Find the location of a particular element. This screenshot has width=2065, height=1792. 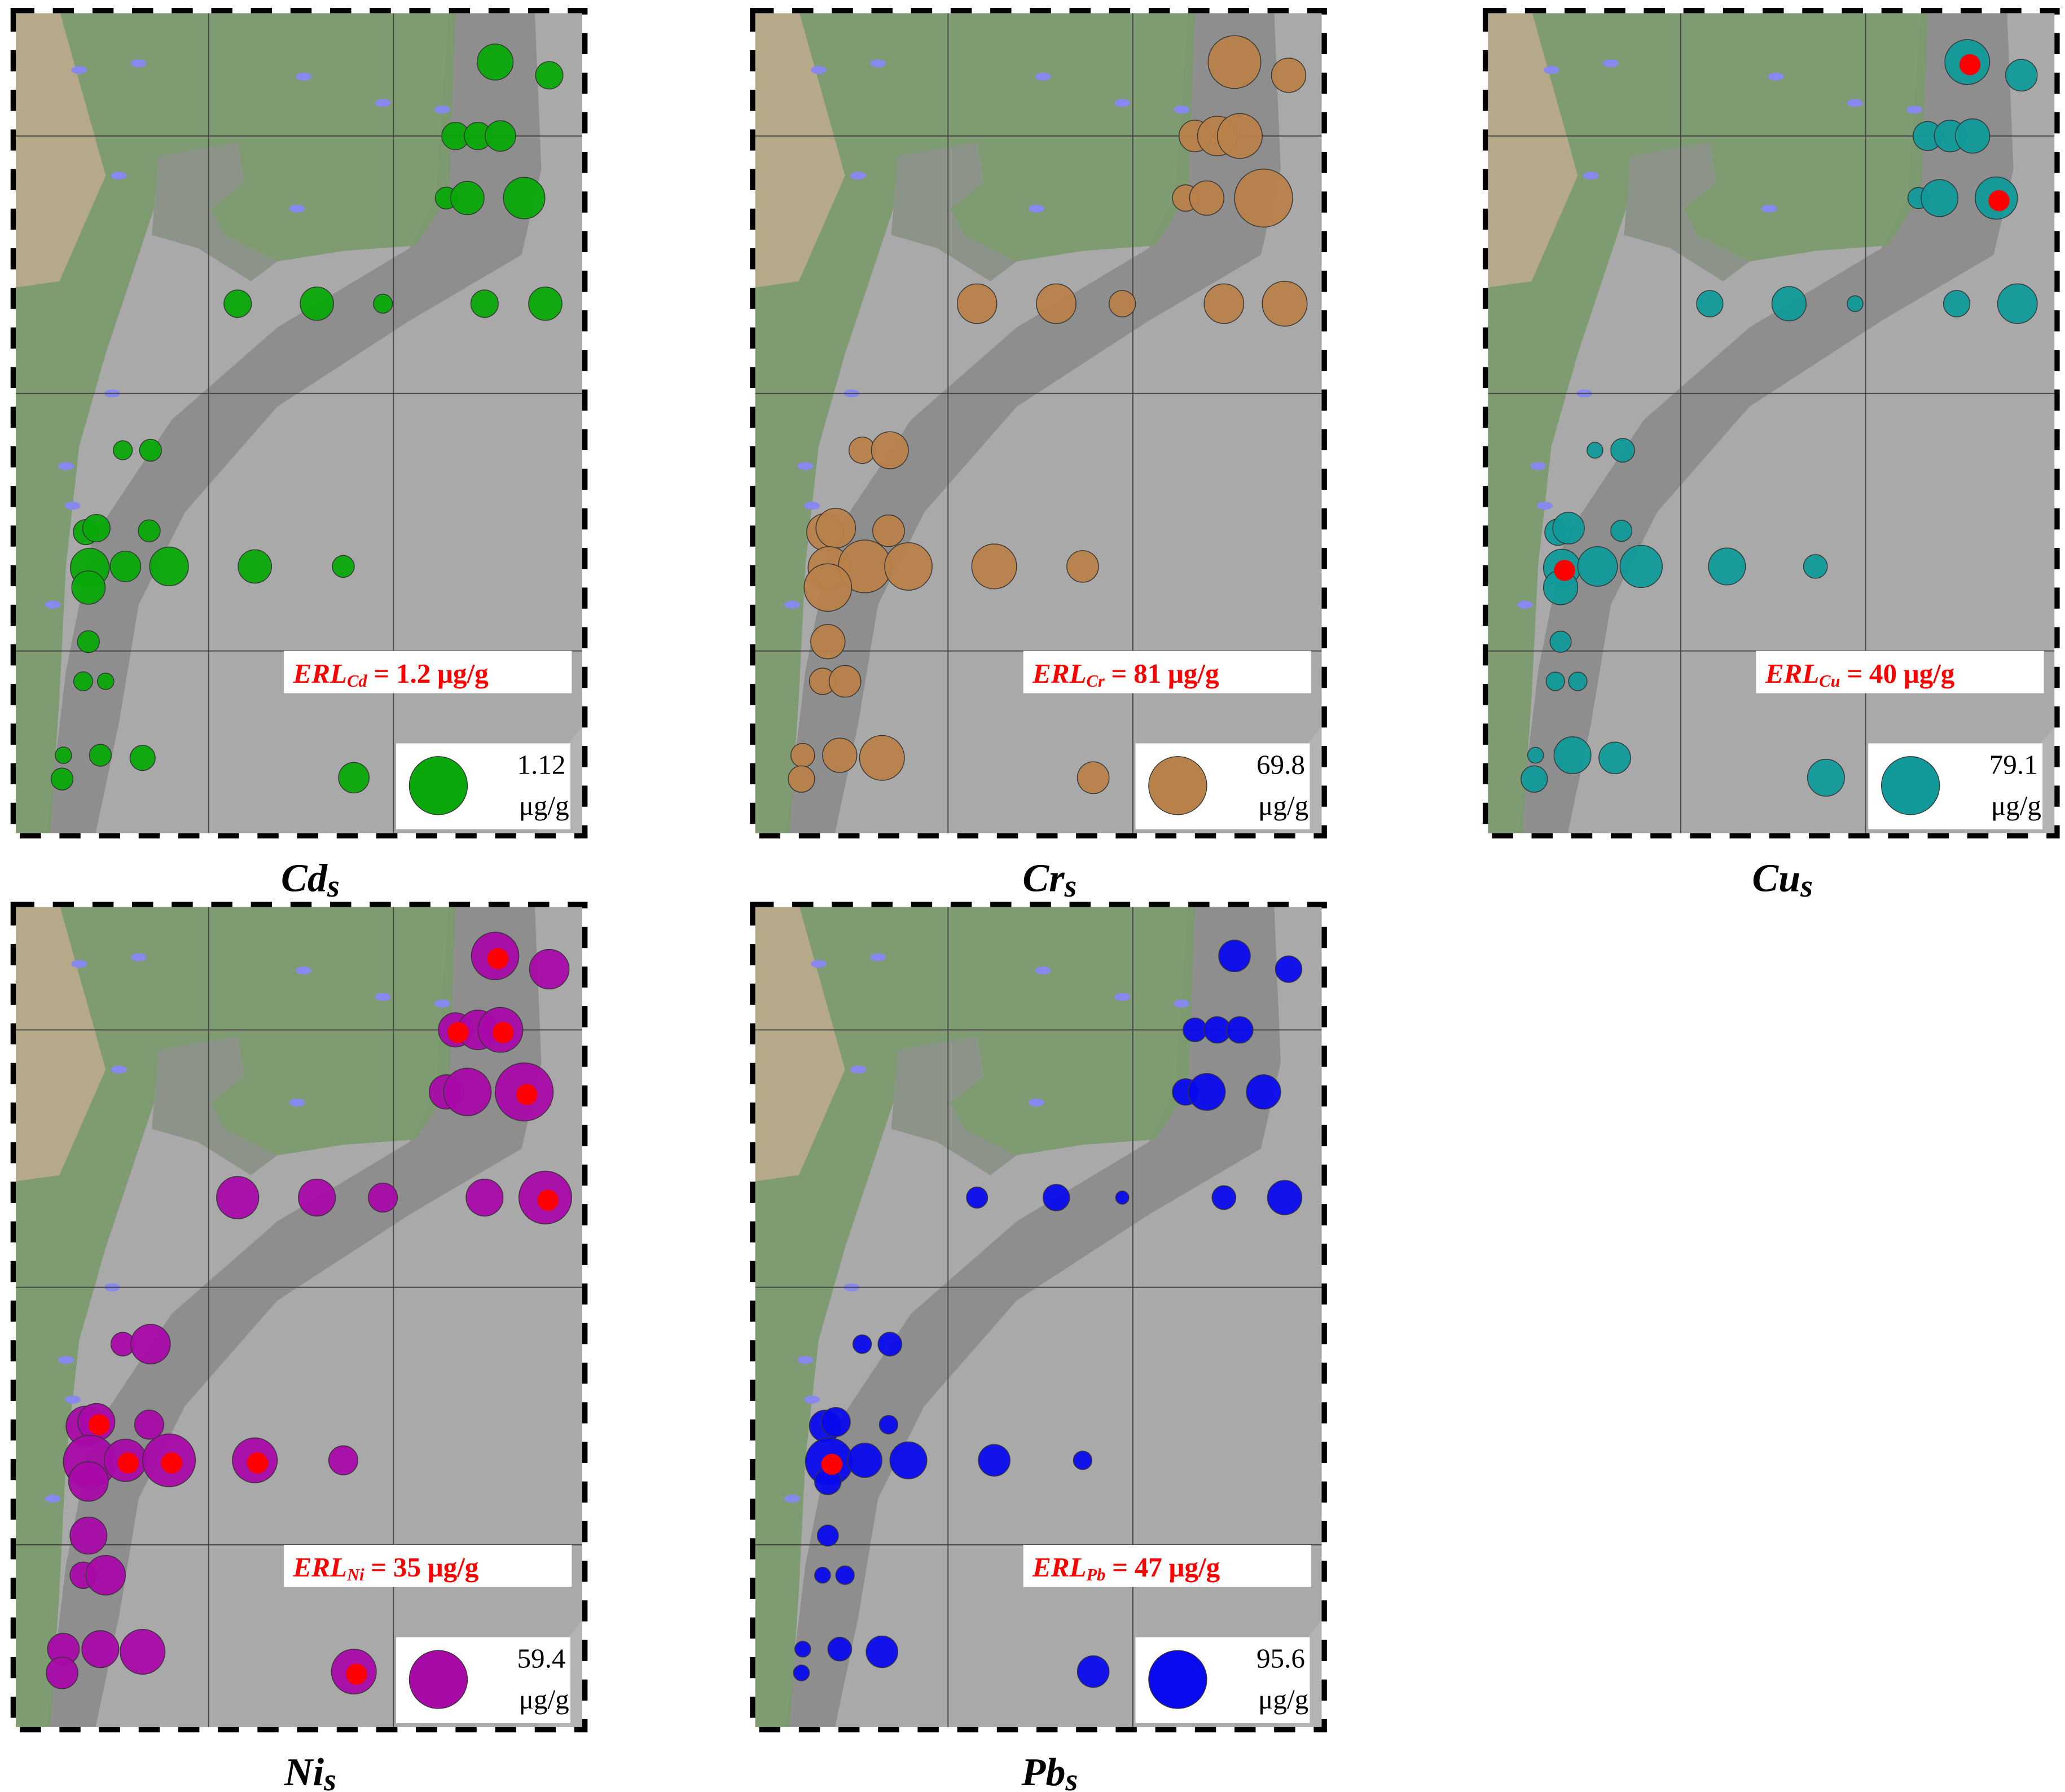

panel-title: Pbs is located at coordinates (1049, 1771).